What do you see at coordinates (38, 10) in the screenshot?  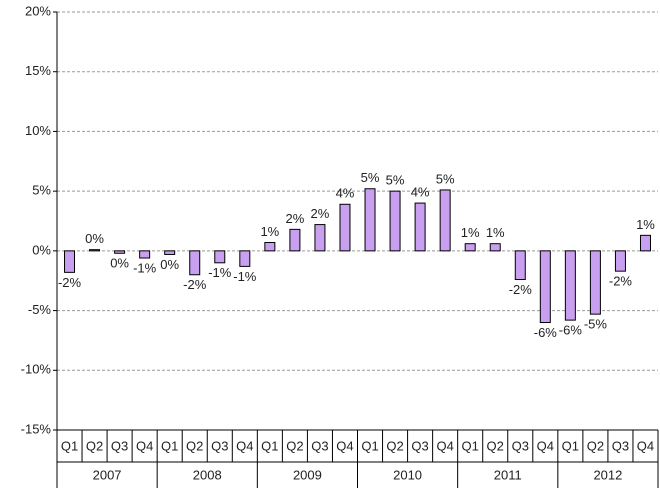 I see `y-tick-label: 20%` at bounding box center [38, 10].